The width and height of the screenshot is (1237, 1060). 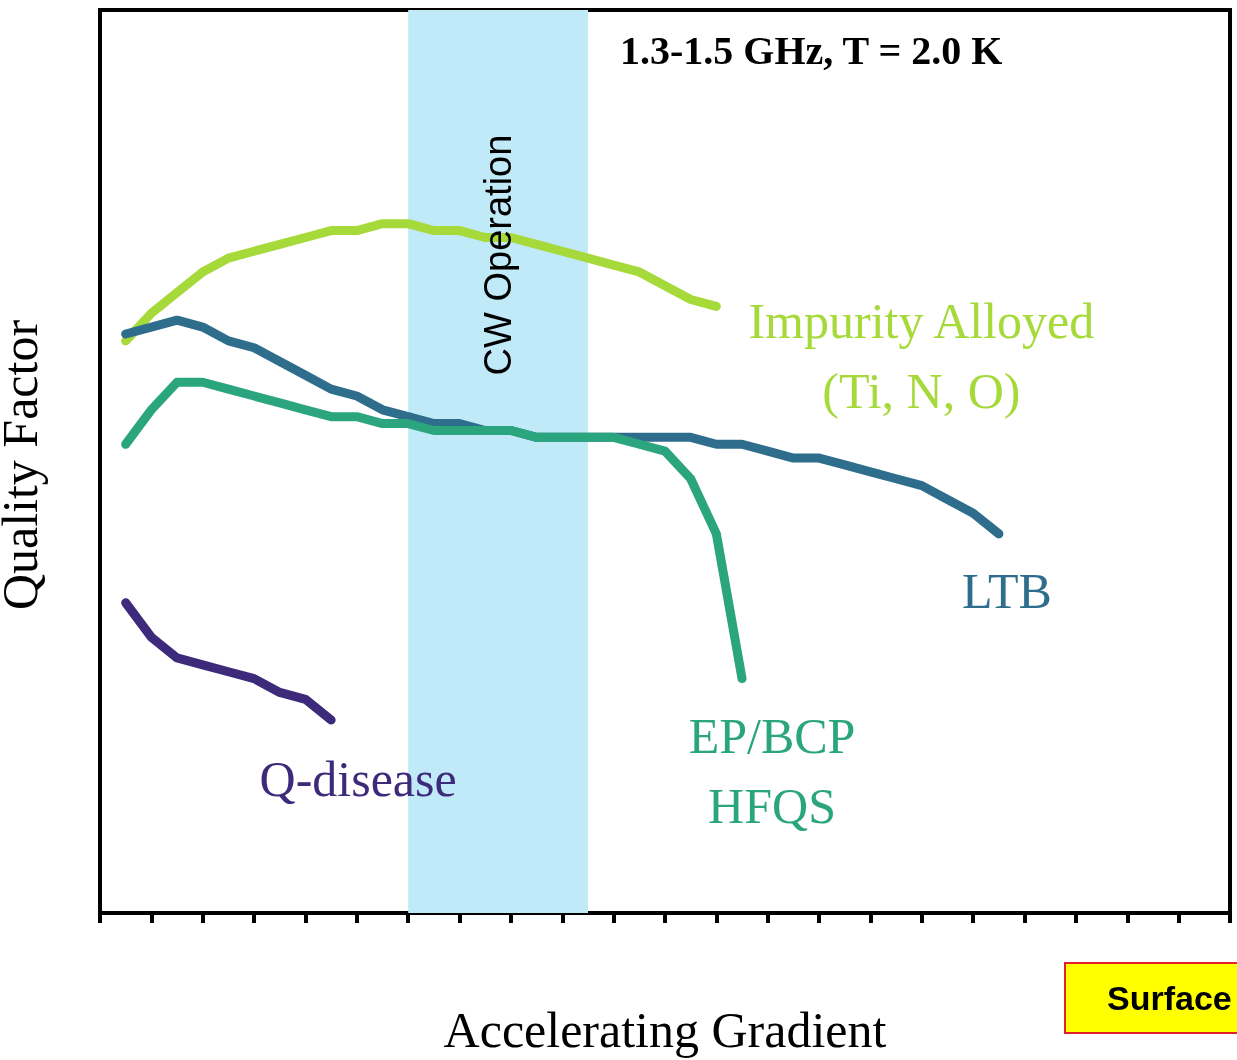 What do you see at coordinates (1169, 998) in the screenshot?
I see `text: Surface` at bounding box center [1169, 998].